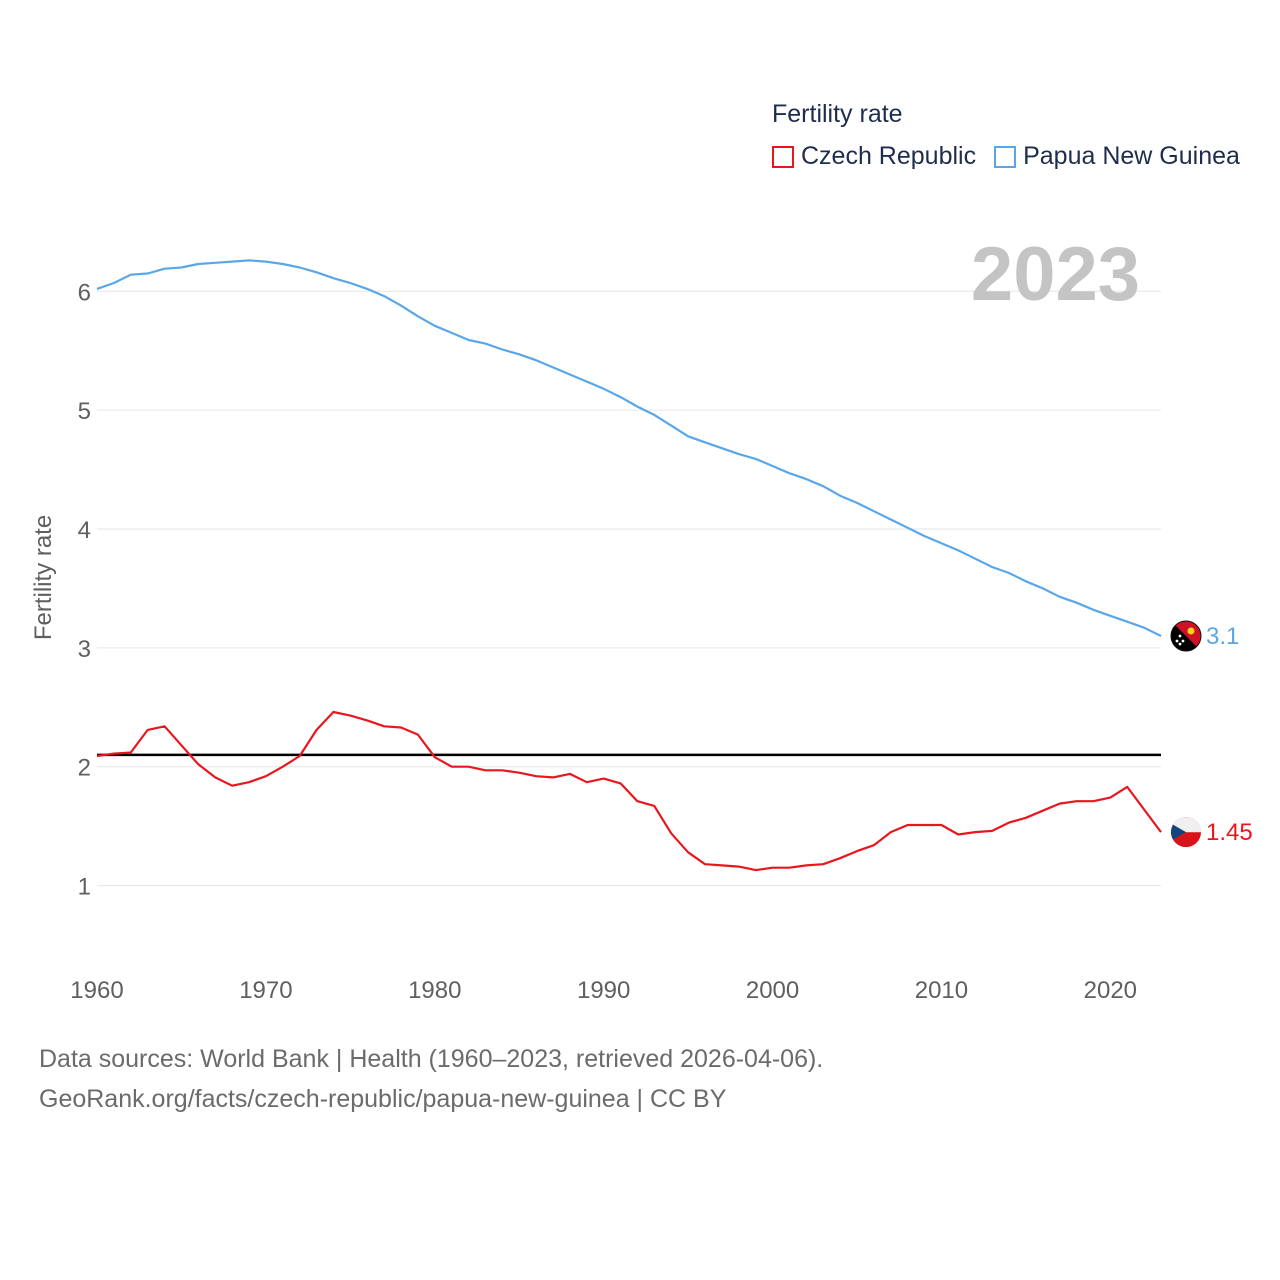 The image size is (1280, 1280). I want to click on papua-new-guinea-flag-icon, so click(1186, 636).